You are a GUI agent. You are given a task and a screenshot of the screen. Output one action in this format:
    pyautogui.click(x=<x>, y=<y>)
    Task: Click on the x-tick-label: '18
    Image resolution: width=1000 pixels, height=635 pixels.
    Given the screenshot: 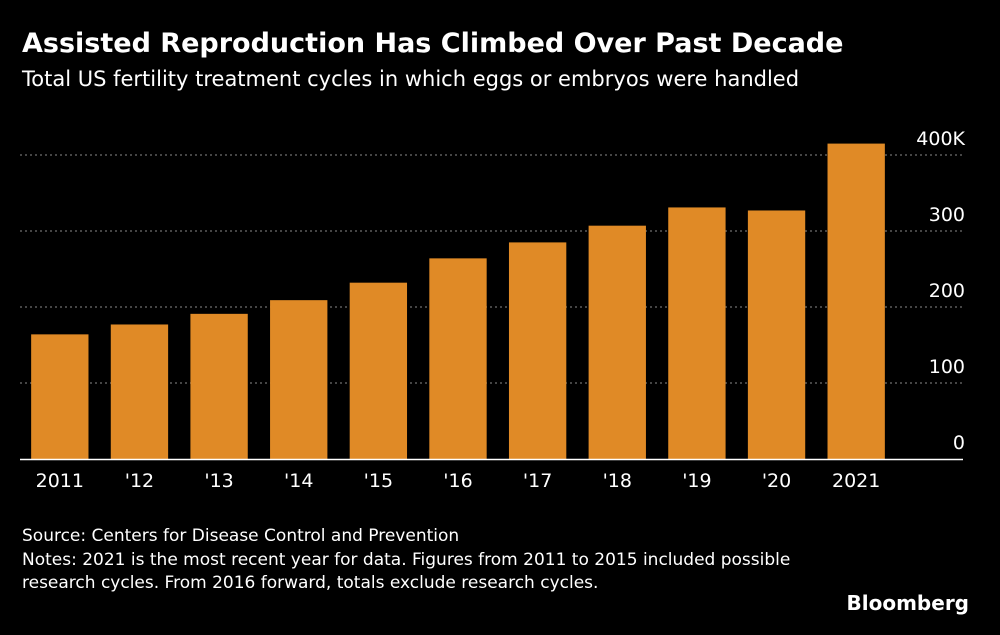 What is the action you would take?
    pyautogui.click(x=617, y=481)
    